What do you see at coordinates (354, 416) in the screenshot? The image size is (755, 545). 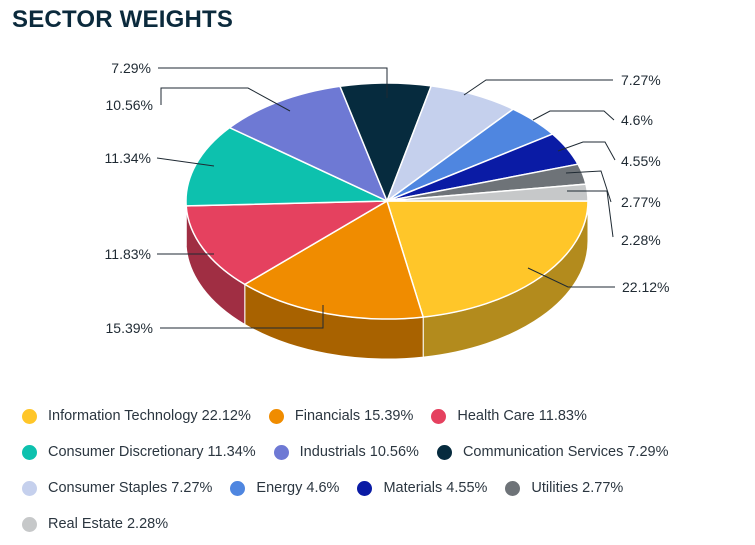 I see `legend-label: Financials 15.39%` at bounding box center [354, 416].